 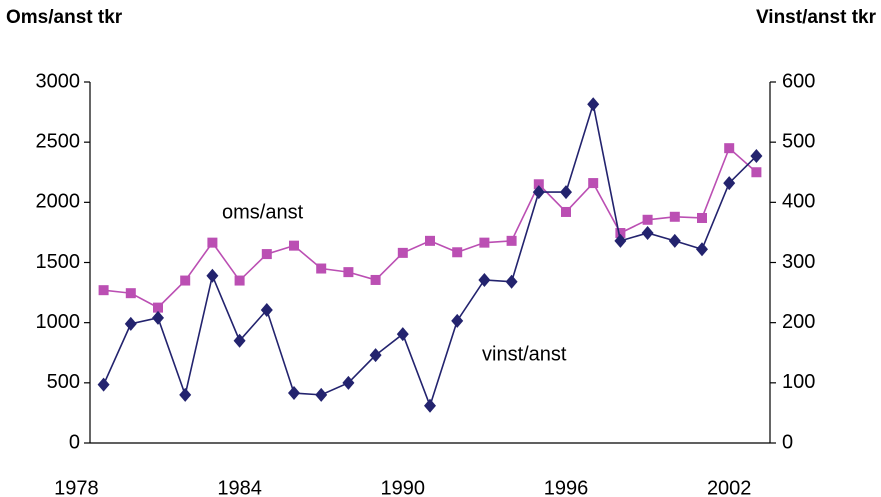 What do you see at coordinates (58, 81) in the screenshot?
I see `y-tick-label: 3000` at bounding box center [58, 81].